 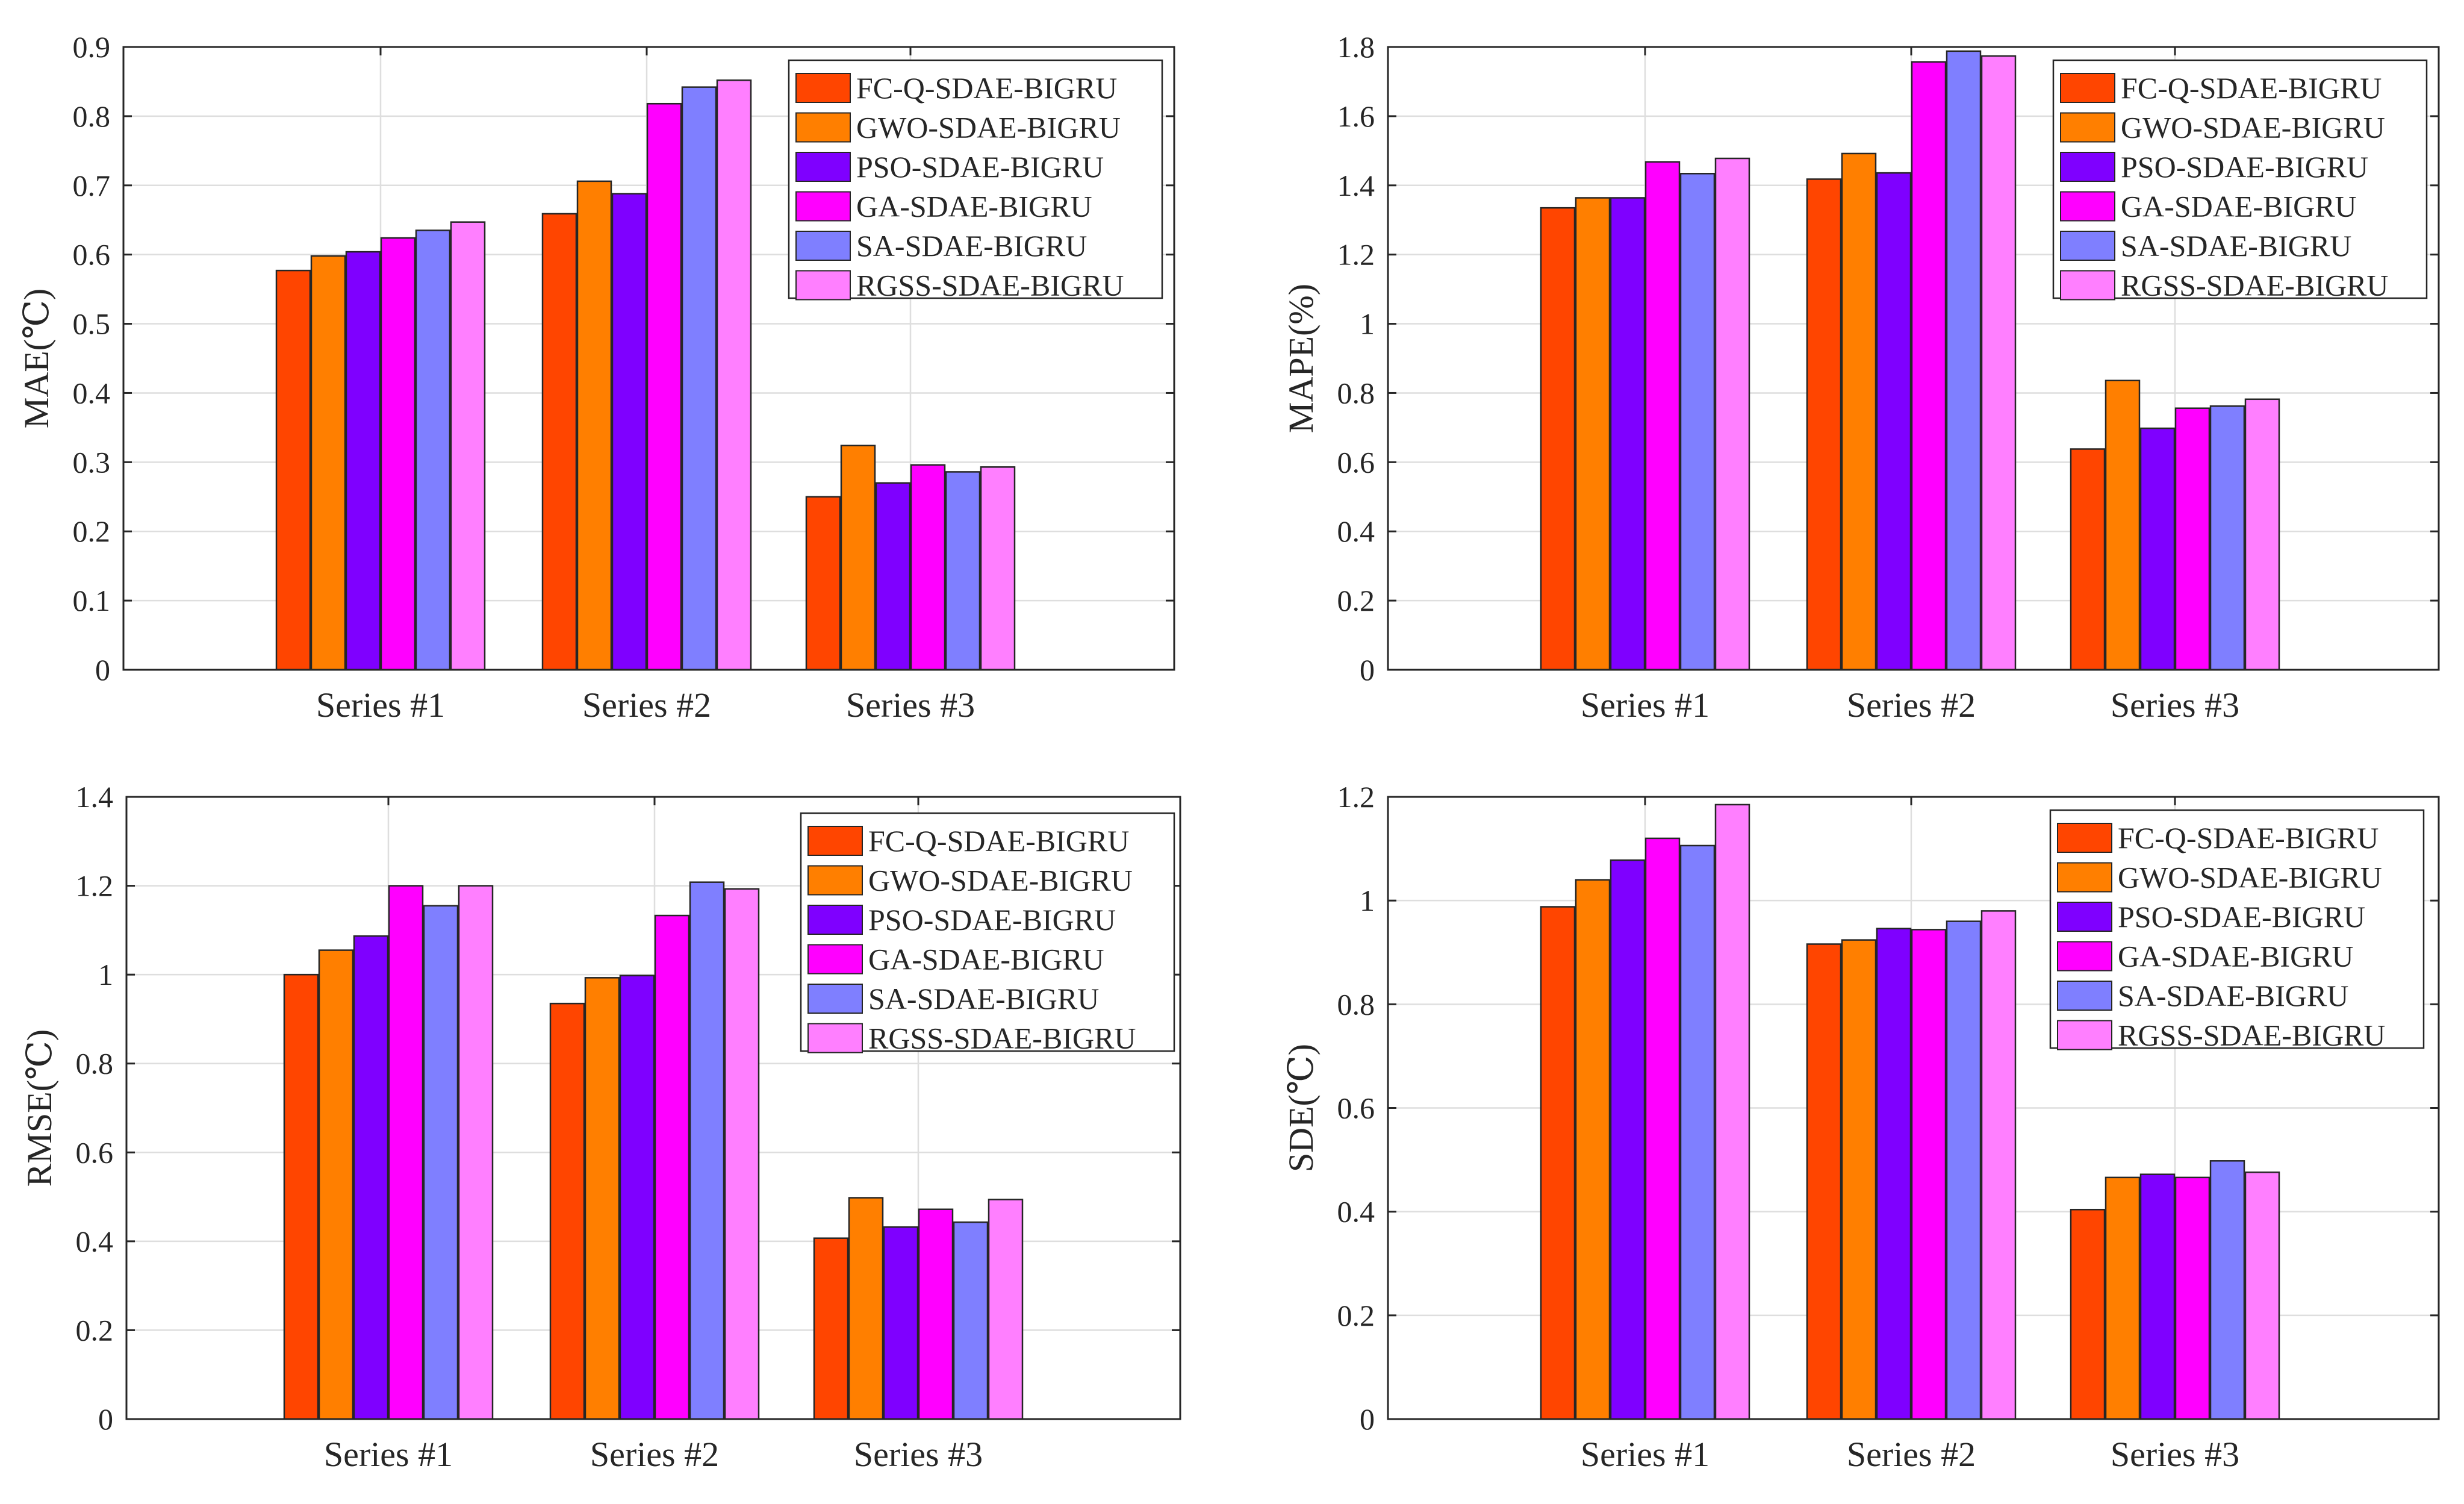 I want to click on y-axis-label: RMSE(℃), so click(x=40, y=1108).